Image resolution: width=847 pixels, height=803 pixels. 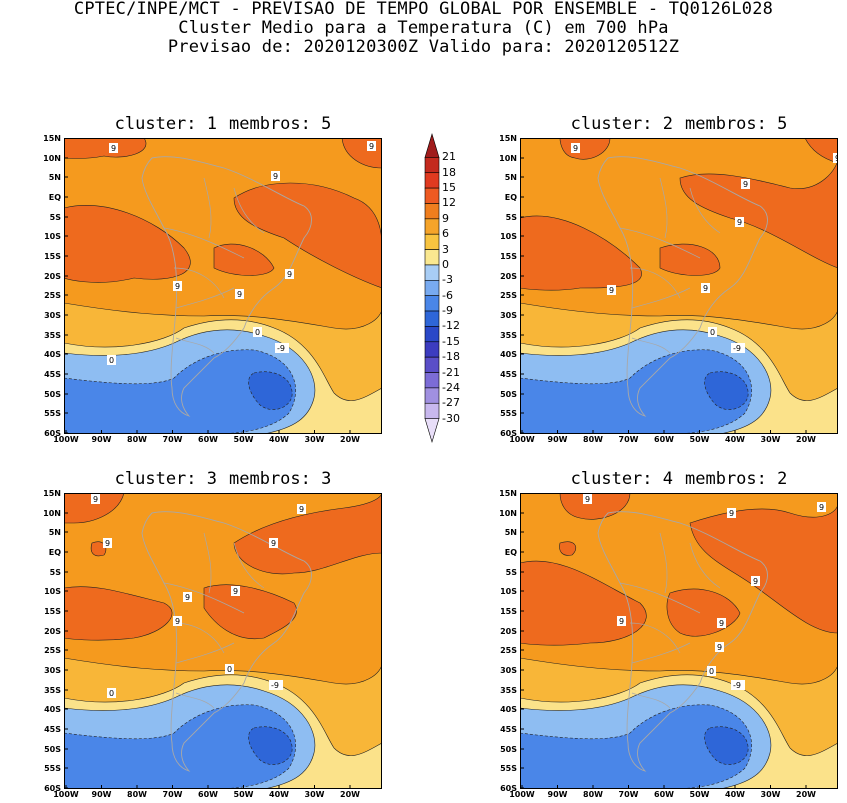 I want to click on lat-tick-label: 5S, so click(x=511, y=572).